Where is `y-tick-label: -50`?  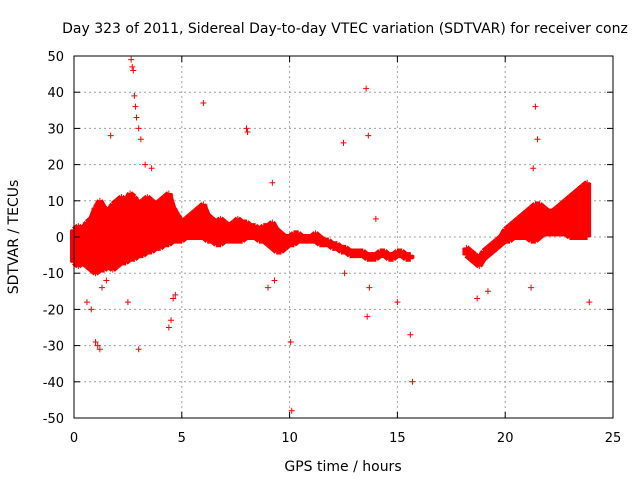
y-tick-label: -50 is located at coordinates (53, 419).